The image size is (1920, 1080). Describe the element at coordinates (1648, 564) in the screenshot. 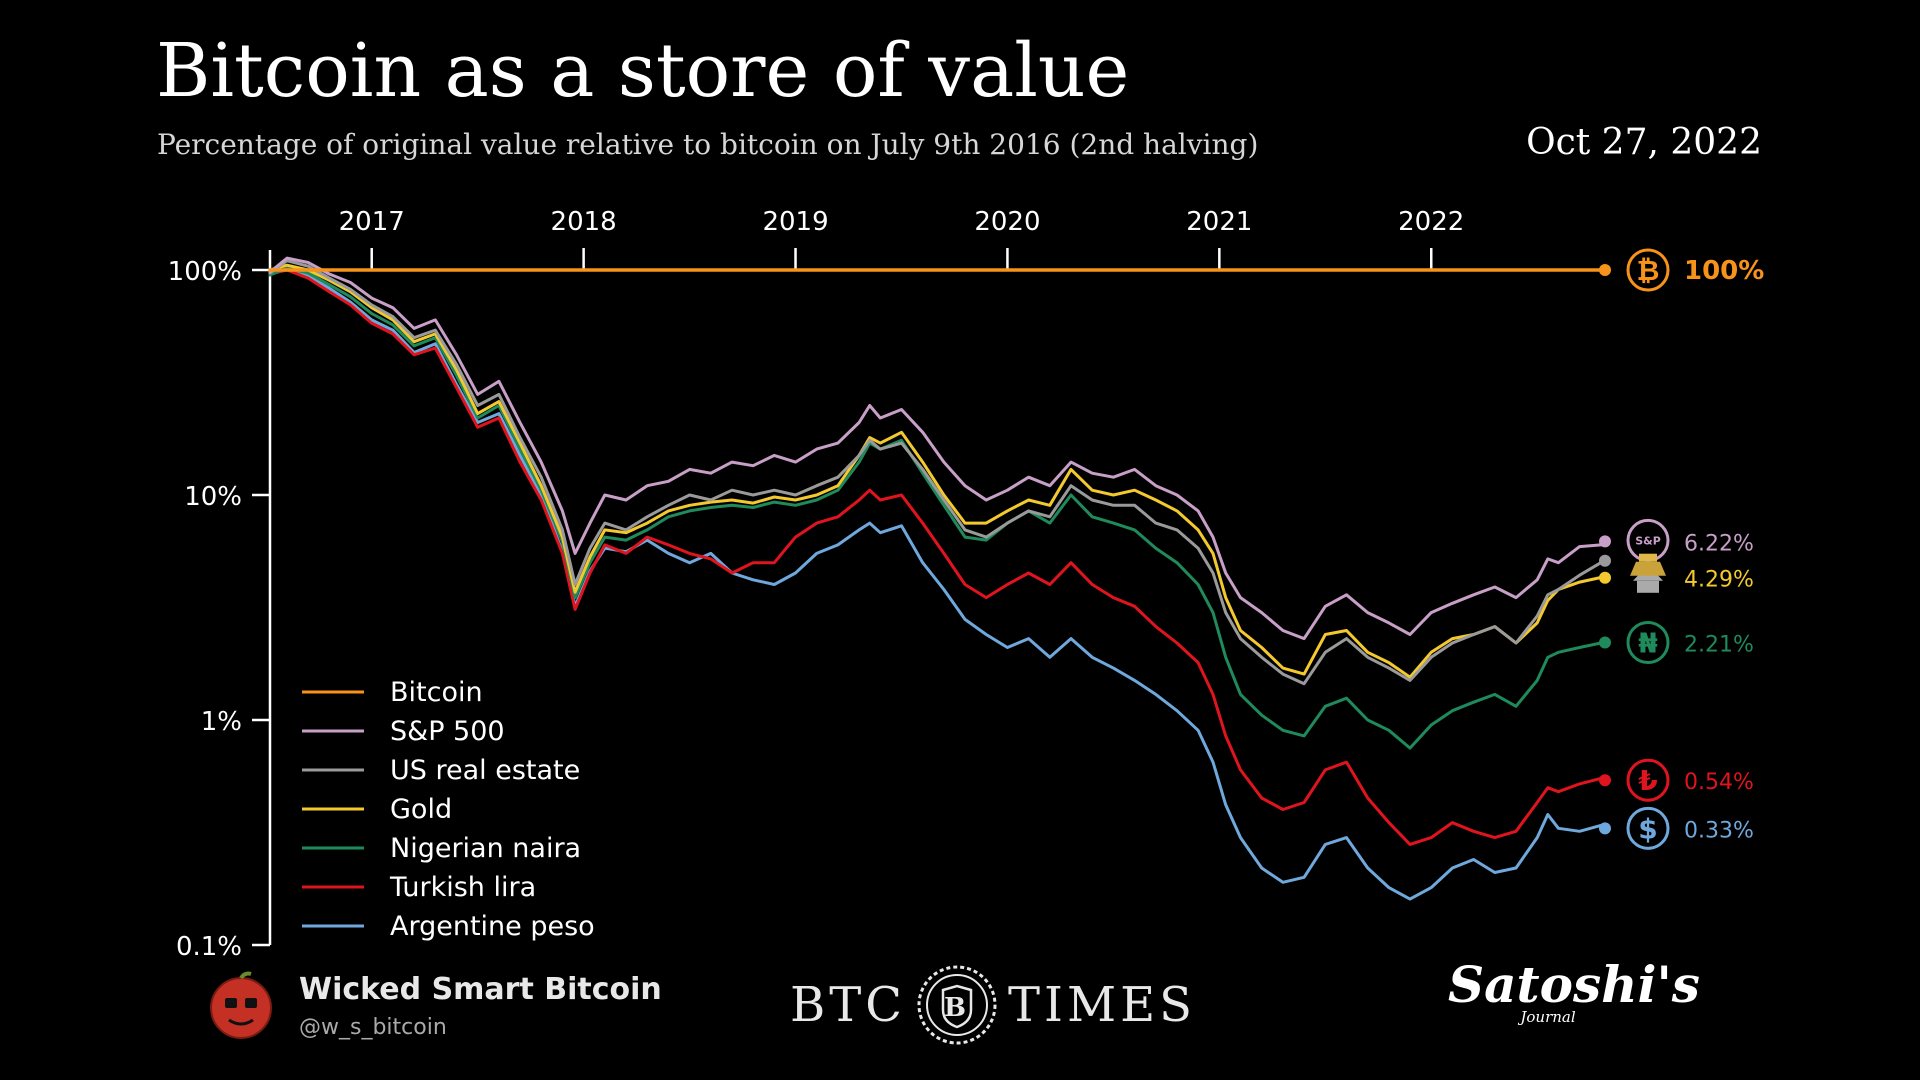

I see `gold-icon` at that location.